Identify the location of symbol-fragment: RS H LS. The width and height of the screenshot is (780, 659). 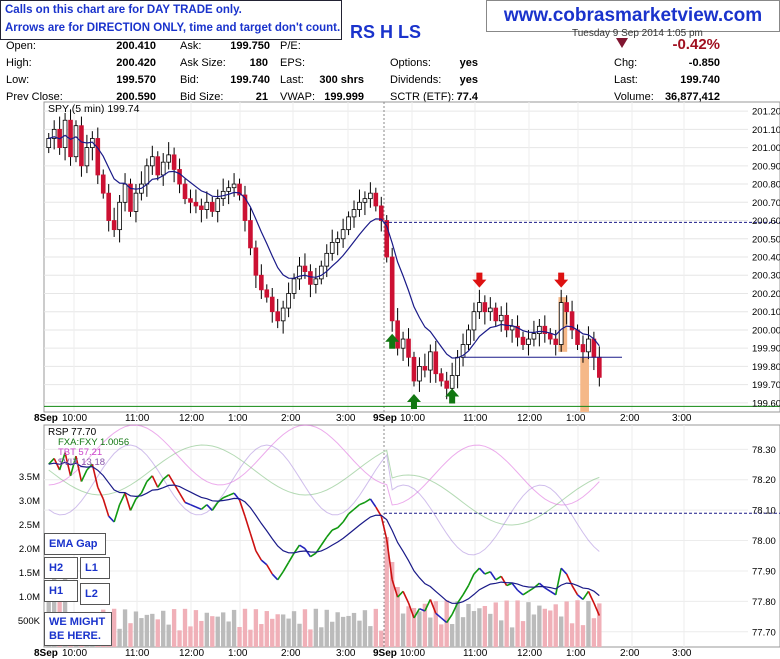
(386, 32).